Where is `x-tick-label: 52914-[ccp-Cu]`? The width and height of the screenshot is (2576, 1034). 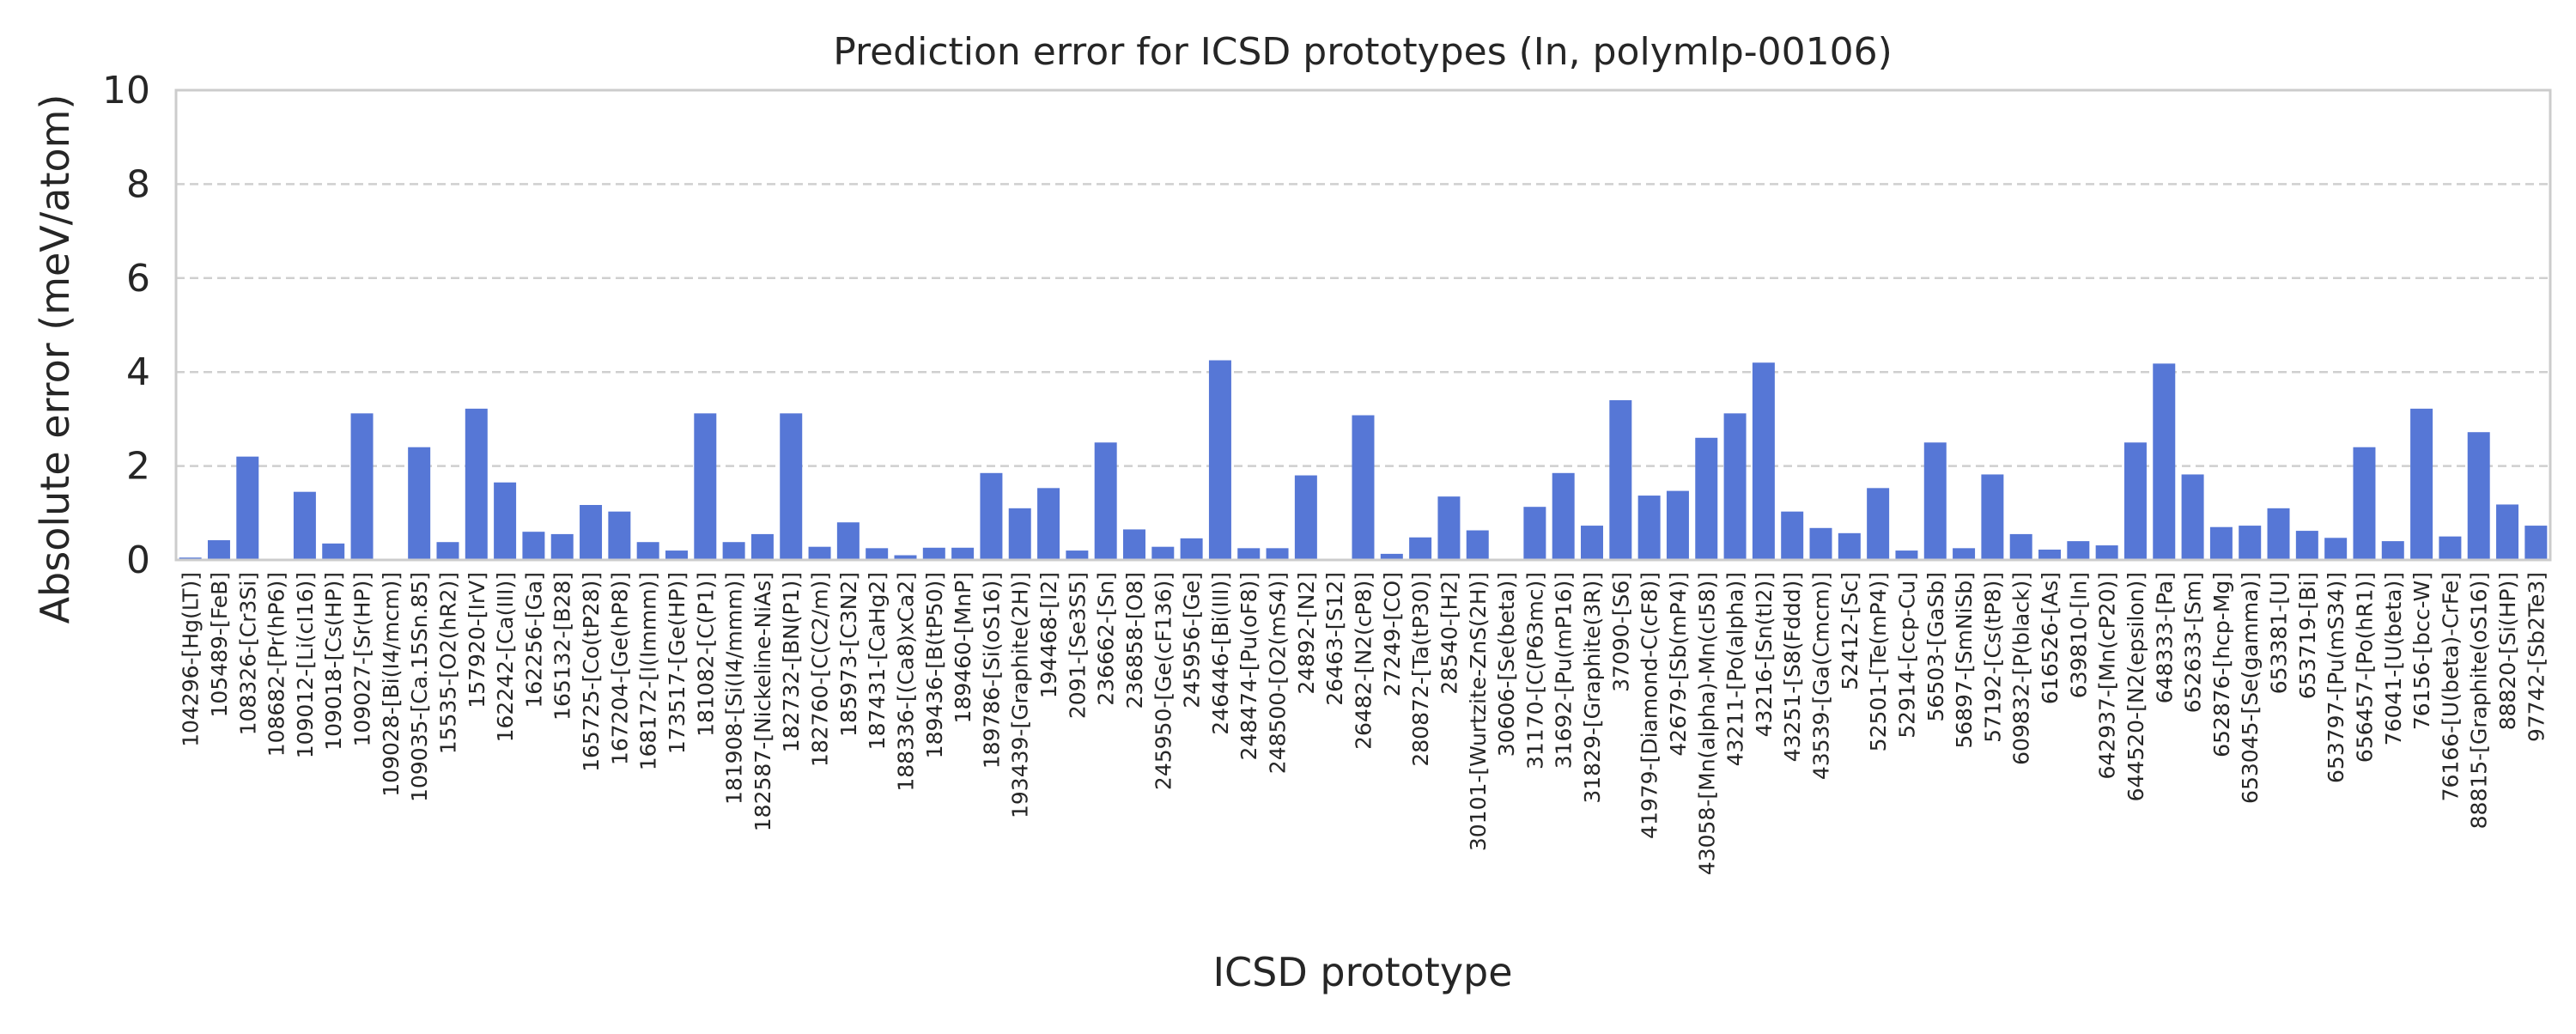 x-tick-label: 52914-[ccp-Cu] is located at coordinates (1907, 655).